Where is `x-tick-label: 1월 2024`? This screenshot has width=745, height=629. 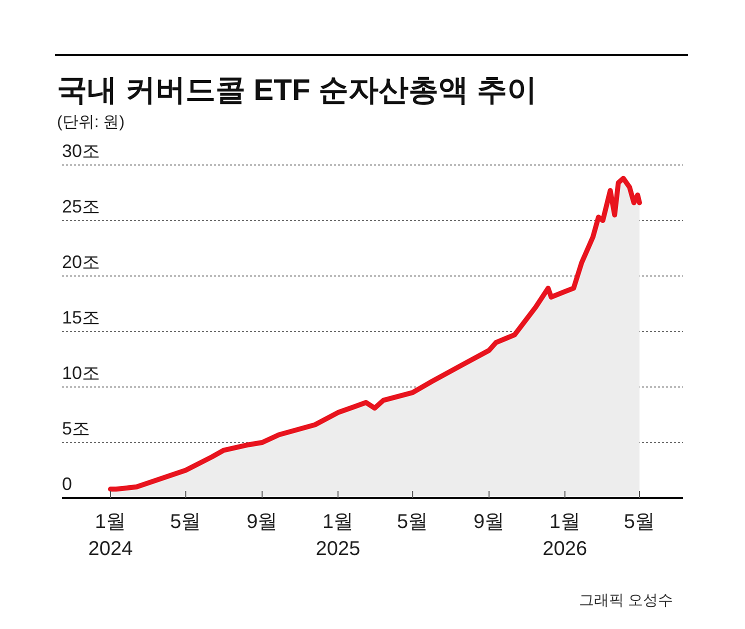
x-tick-label: 1월 2024 is located at coordinates (110, 535).